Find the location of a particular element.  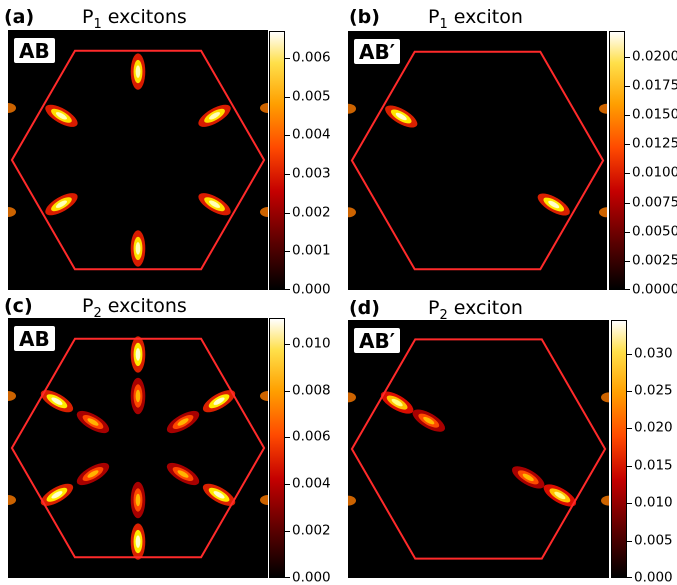

title-subscript: 1 is located at coordinates (443, 24).